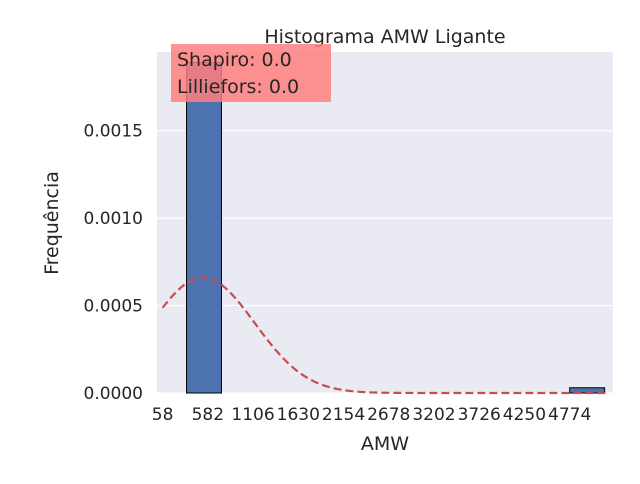 This screenshot has height=484, width=640. Describe the element at coordinates (234, 60) in the screenshot. I see `shapiro-stat: Shapiro: 0.0` at that location.